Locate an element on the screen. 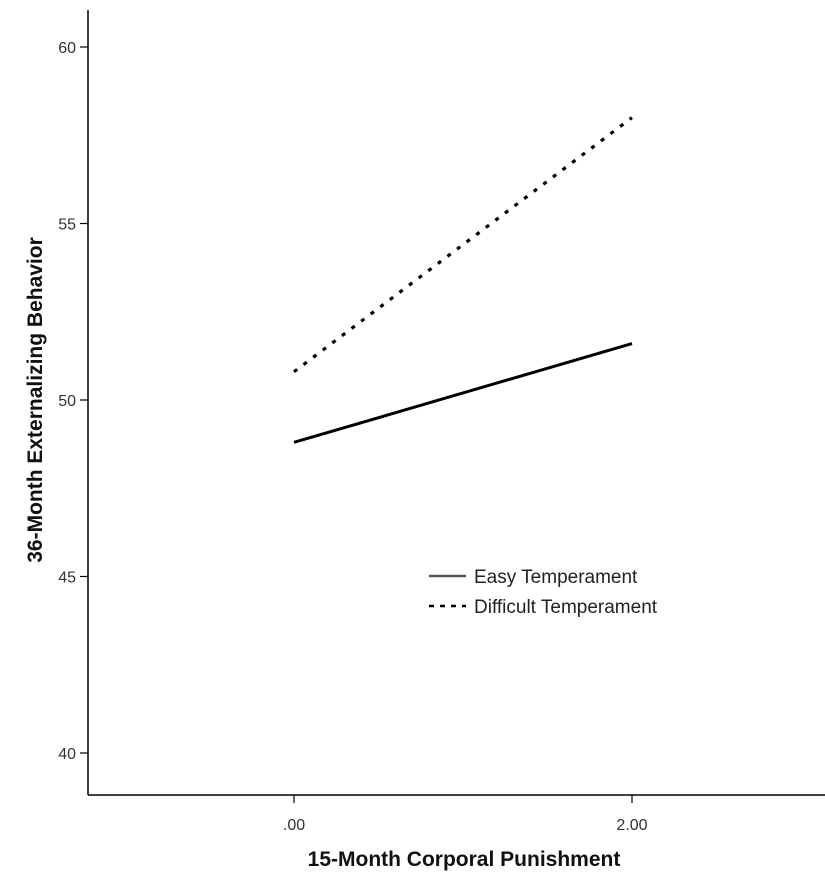 This screenshot has width=825, height=875. y-axis-ticks: 40 45 50 55 60 is located at coordinates (73, 401).